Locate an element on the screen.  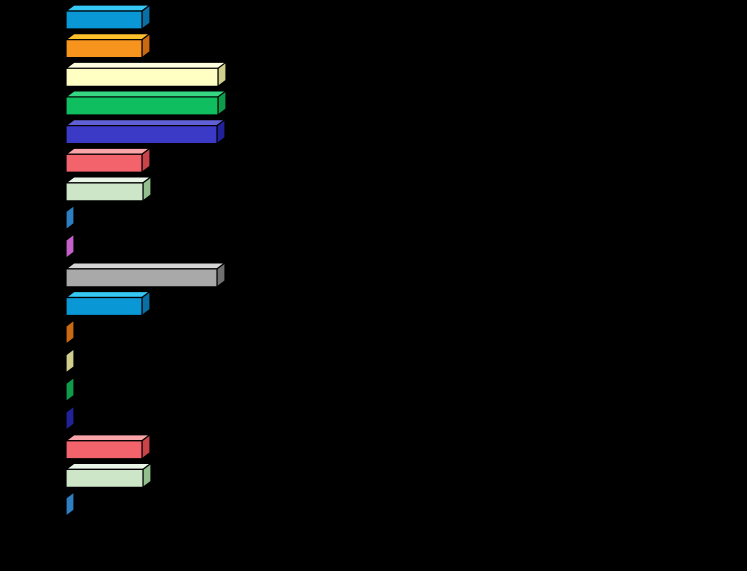
bar-1-front-face is located at coordinates (104, 20).